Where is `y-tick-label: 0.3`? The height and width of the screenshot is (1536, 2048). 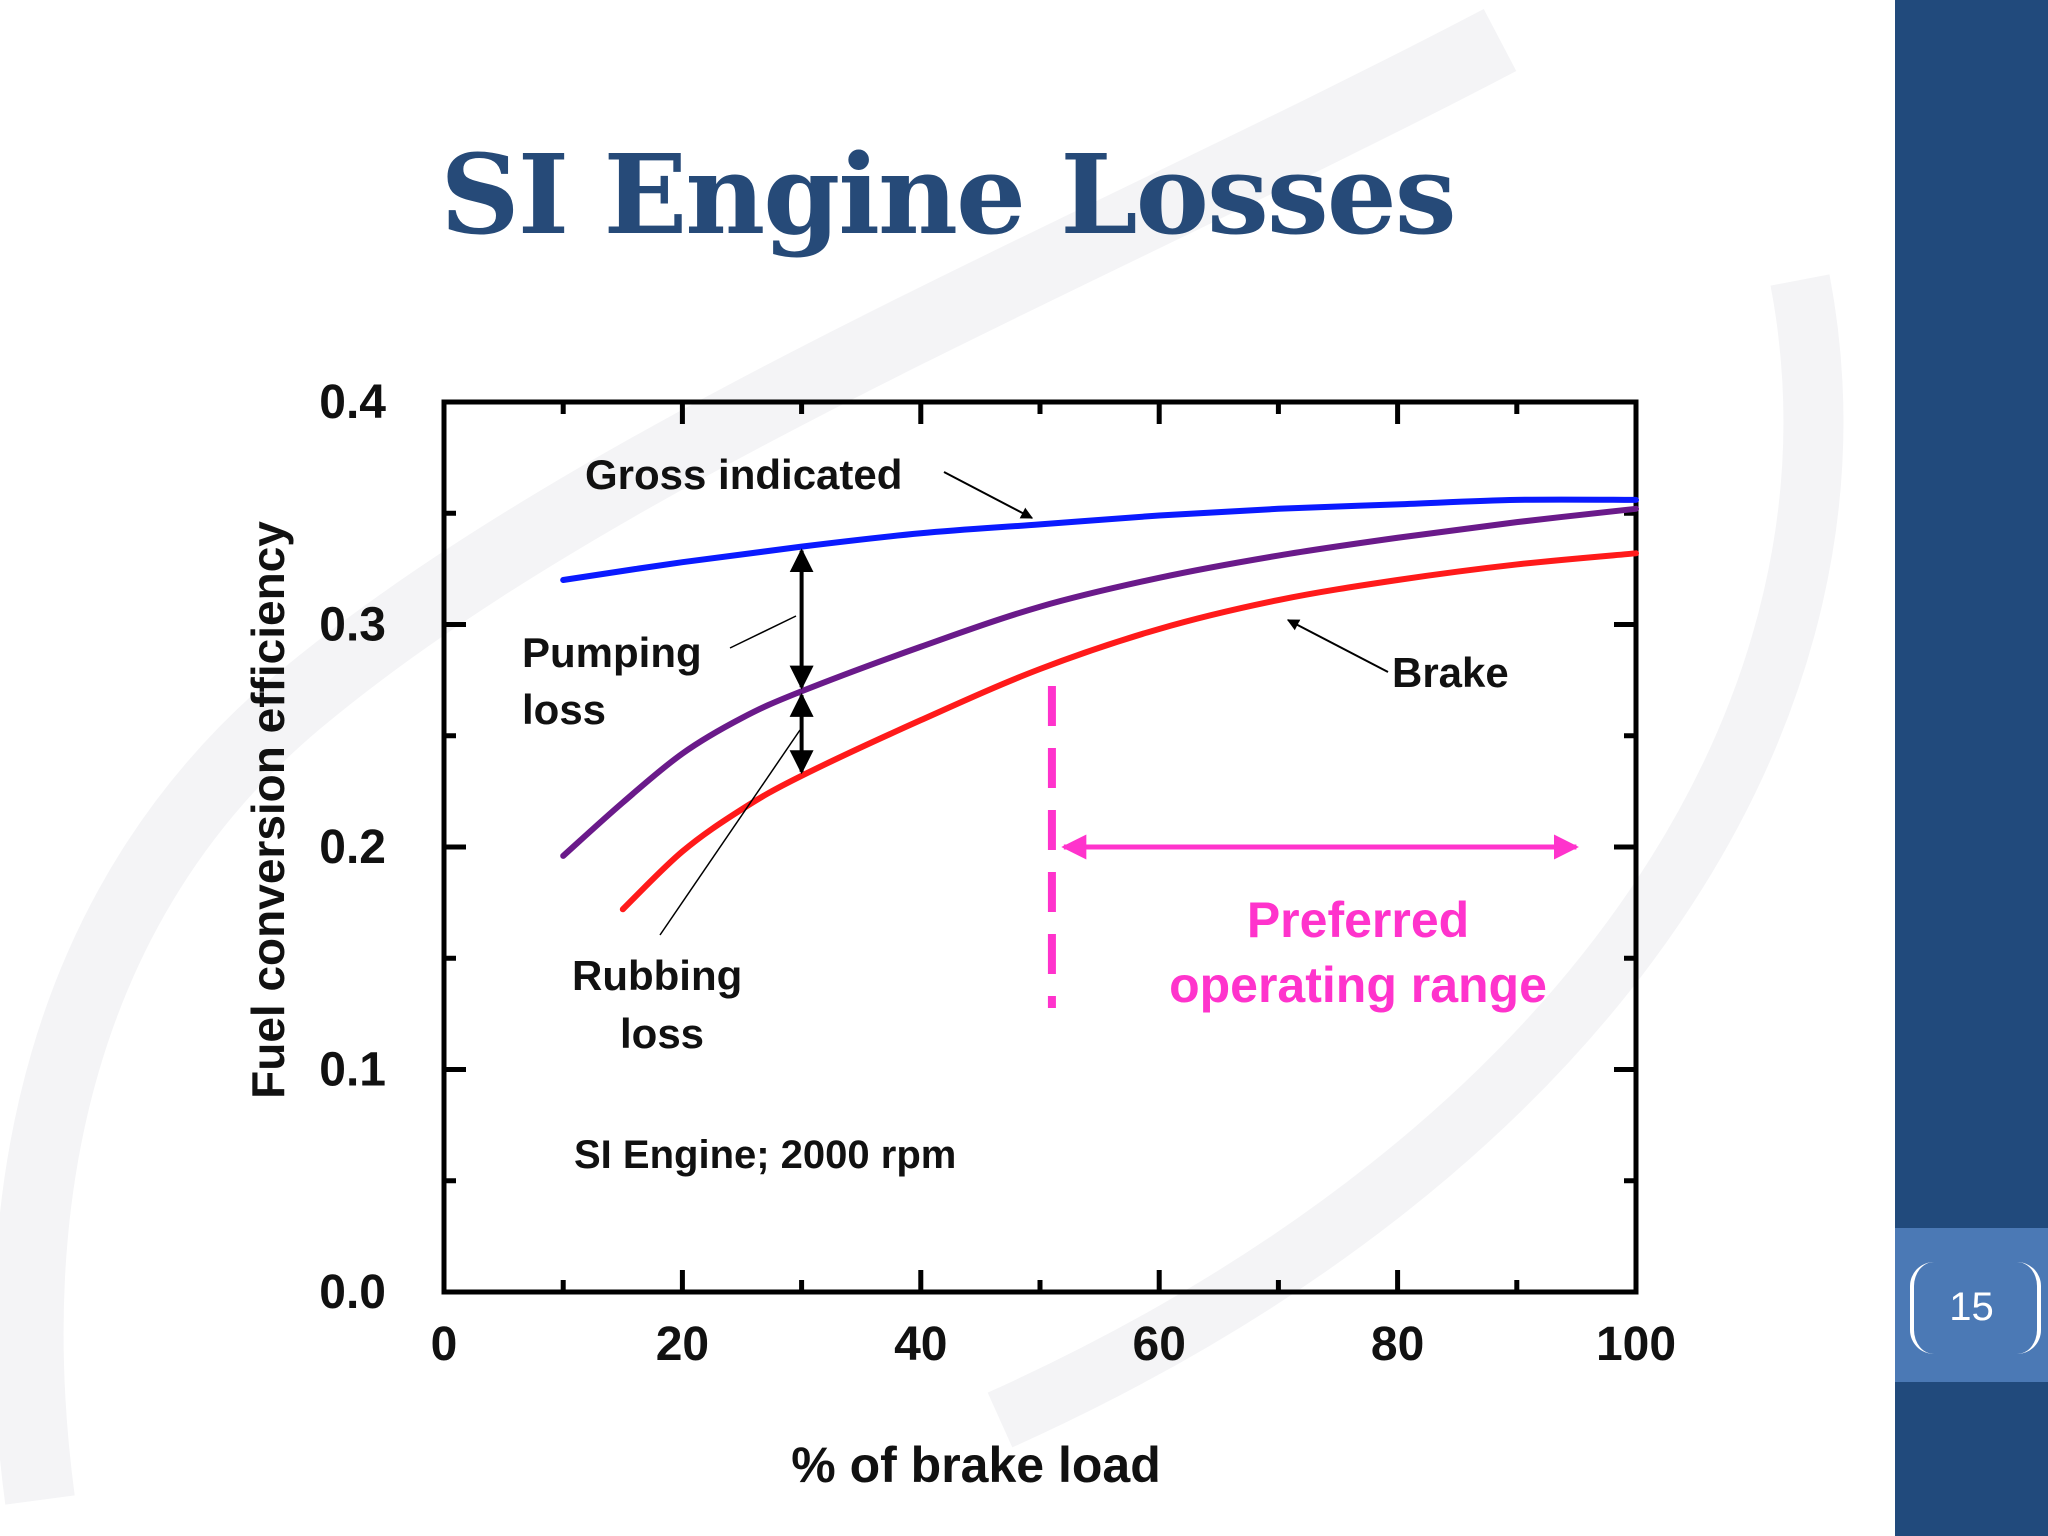 y-tick-label: 0.3 is located at coordinates (352, 625).